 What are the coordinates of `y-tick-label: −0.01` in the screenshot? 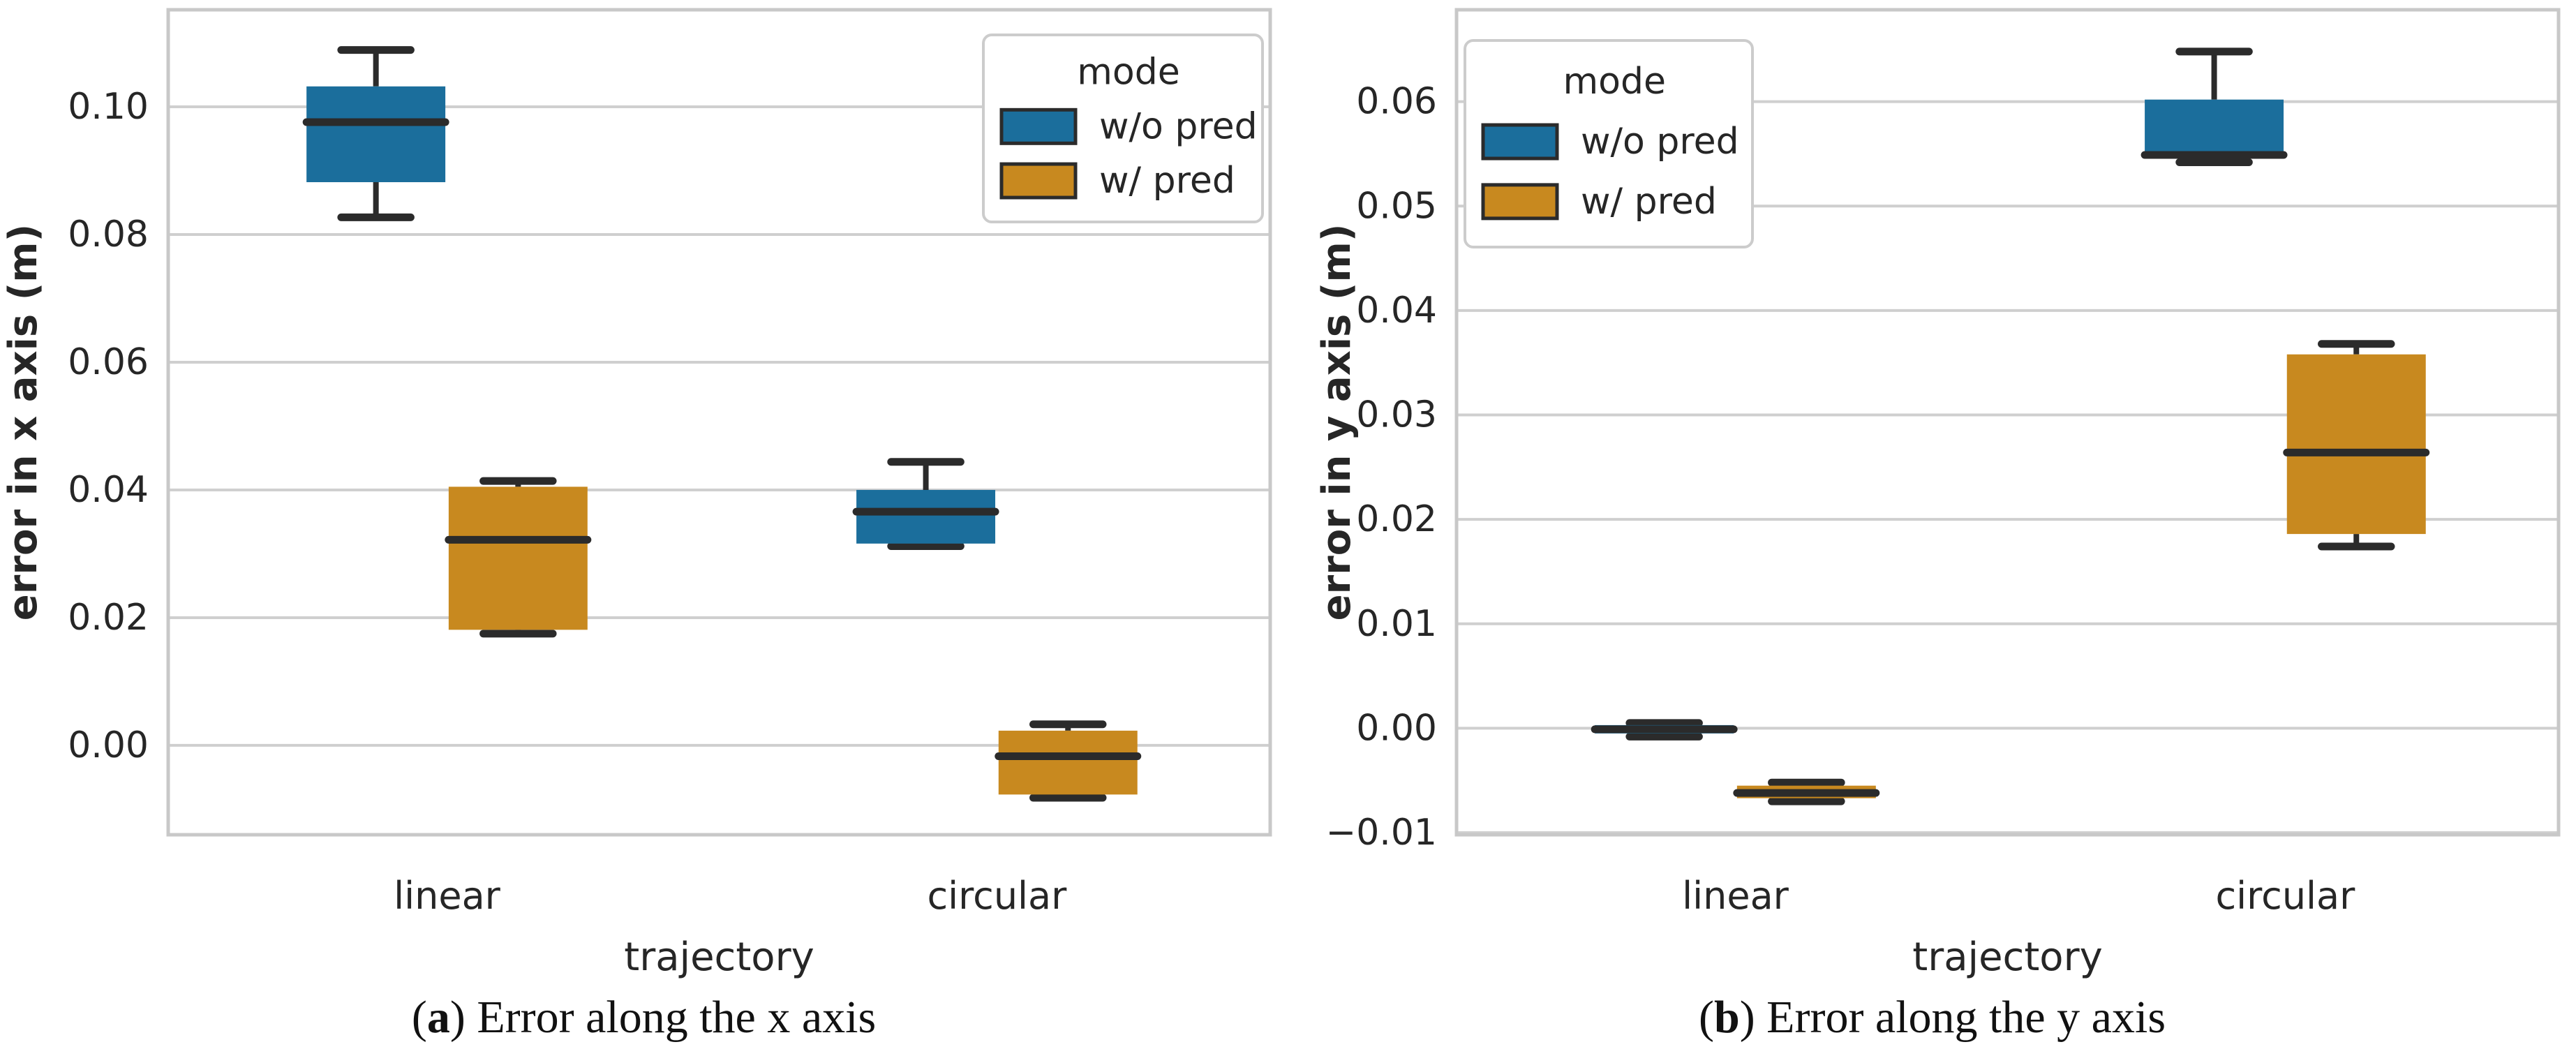 It's located at (1381, 833).